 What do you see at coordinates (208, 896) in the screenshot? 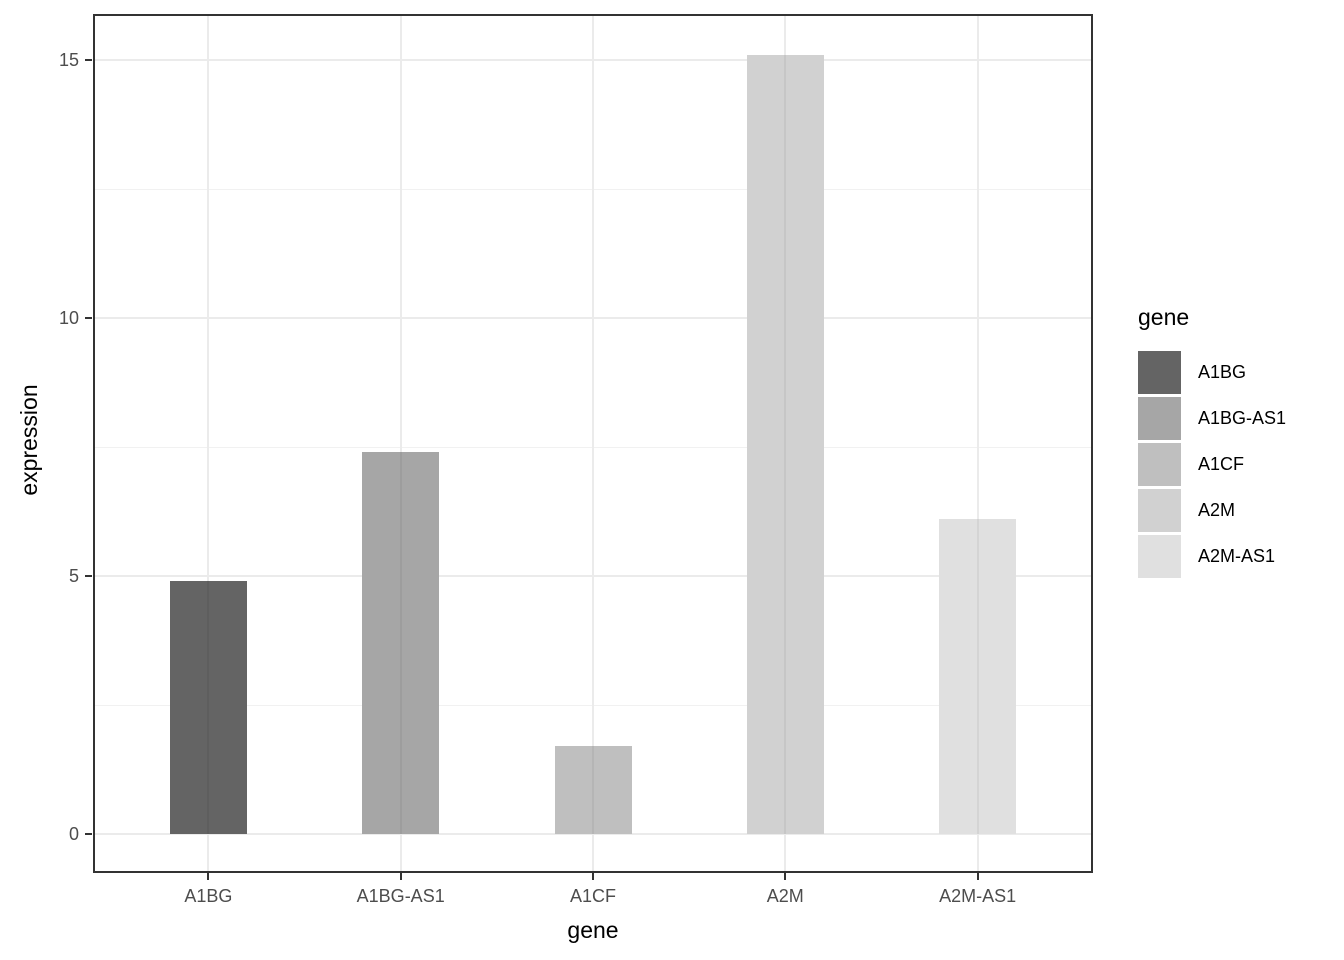
I see `x-tick-label: A1BG` at bounding box center [208, 896].